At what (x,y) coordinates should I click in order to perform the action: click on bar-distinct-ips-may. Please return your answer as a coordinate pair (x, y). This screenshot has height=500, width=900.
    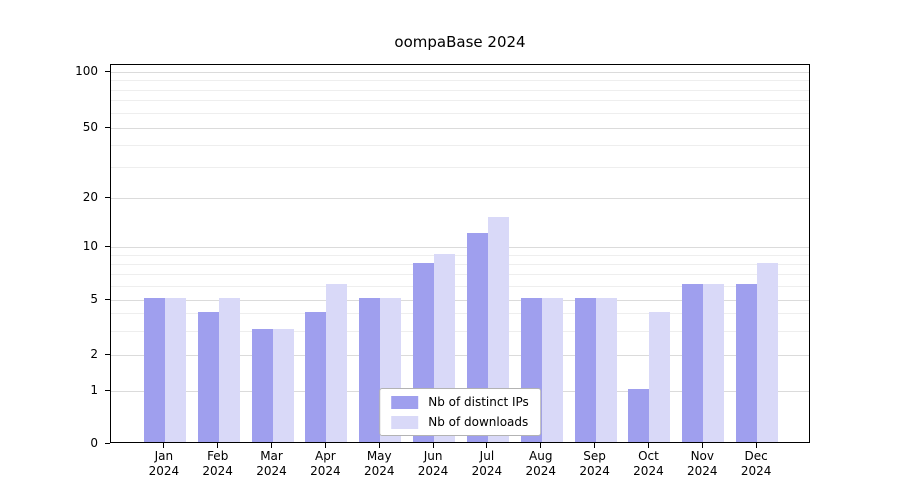
    Looking at the image, I should click on (370, 370).